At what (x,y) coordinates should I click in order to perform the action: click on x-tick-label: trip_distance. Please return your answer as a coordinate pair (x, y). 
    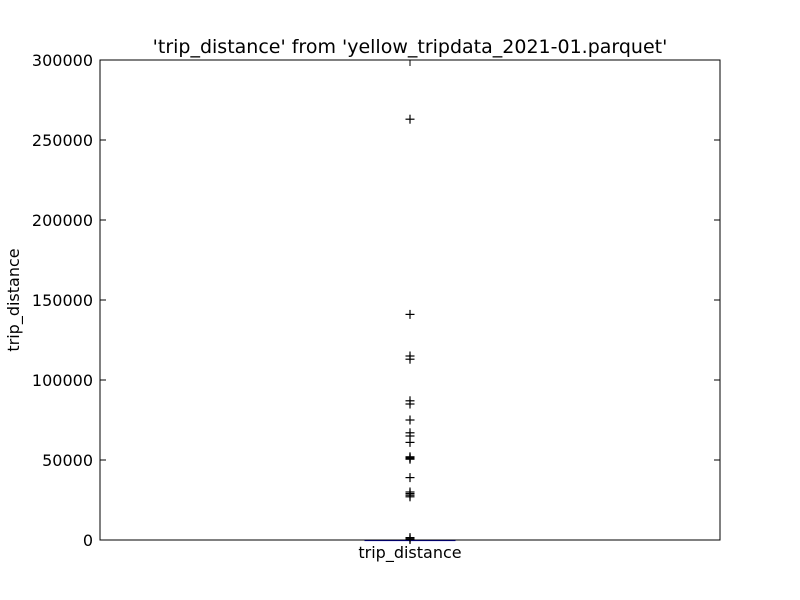
    Looking at the image, I should click on (409, 553).